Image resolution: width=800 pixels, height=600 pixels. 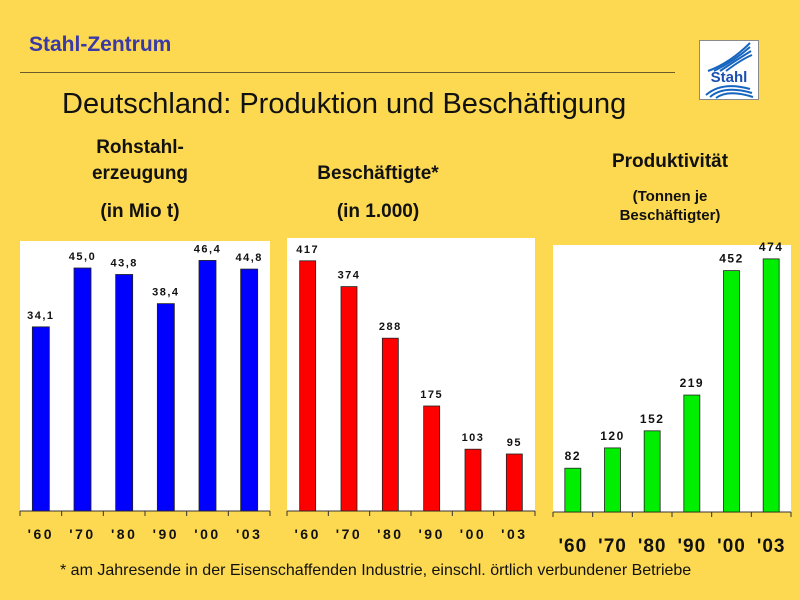 I want to click on chart-3-category-label: '00, so click(x=731, y=546).